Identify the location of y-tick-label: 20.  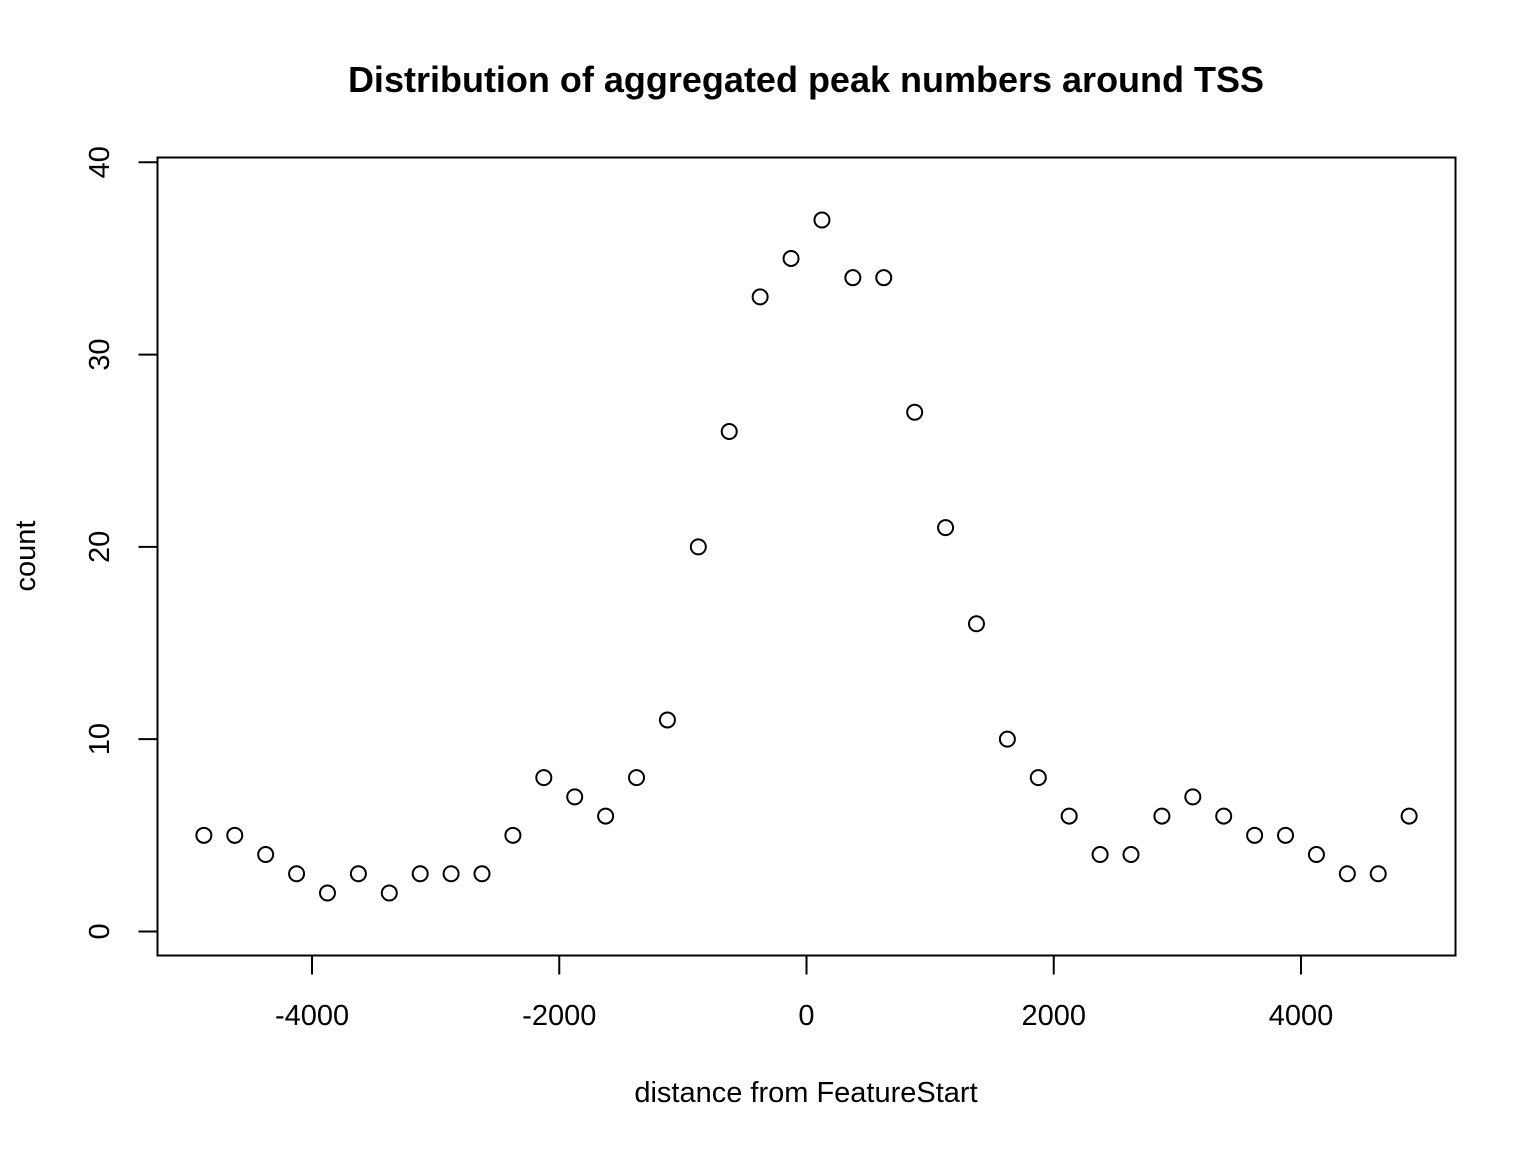
(100, 547).